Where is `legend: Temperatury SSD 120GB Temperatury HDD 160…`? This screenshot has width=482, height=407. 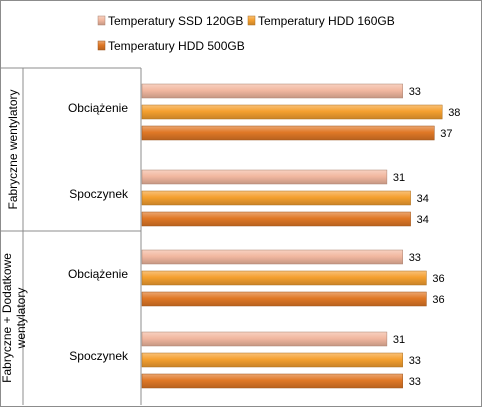
legend: Temperatury SSD 120GB Temperatury HDD 160… is located at coordinates (246, 33).